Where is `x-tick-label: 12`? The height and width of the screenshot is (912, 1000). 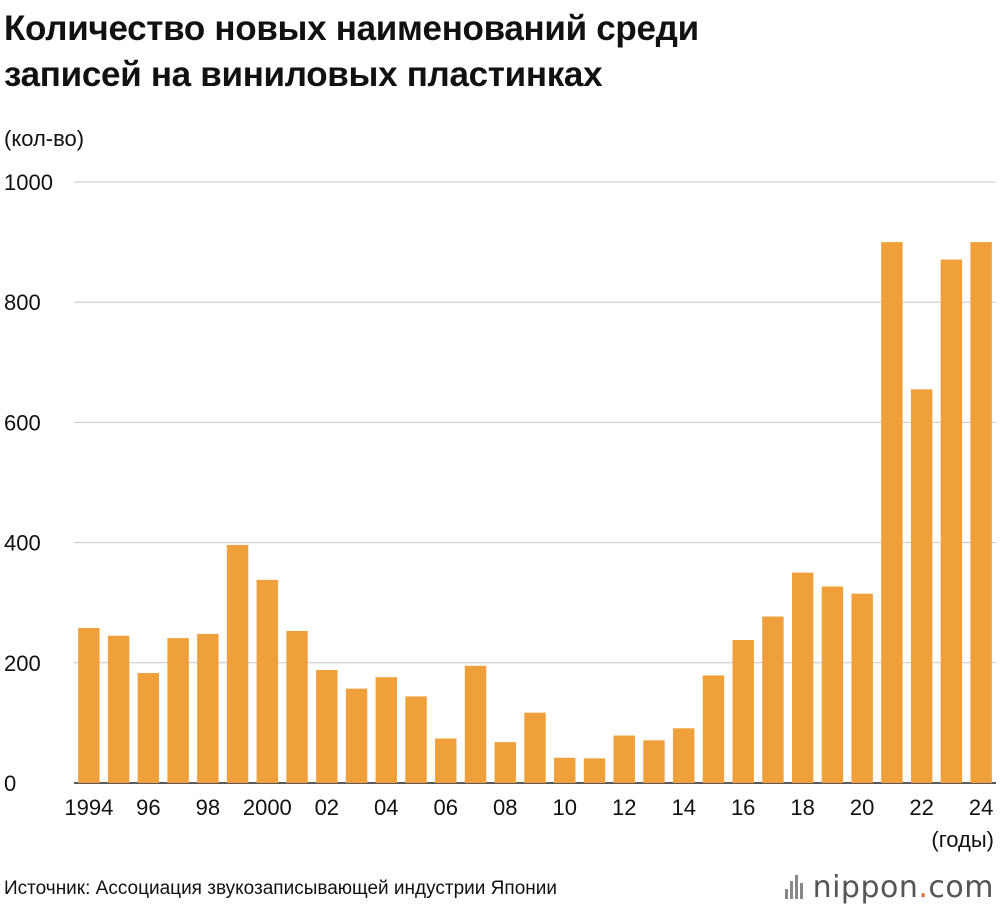
x-tick-label: 12 is located at coordinates (624, 807).